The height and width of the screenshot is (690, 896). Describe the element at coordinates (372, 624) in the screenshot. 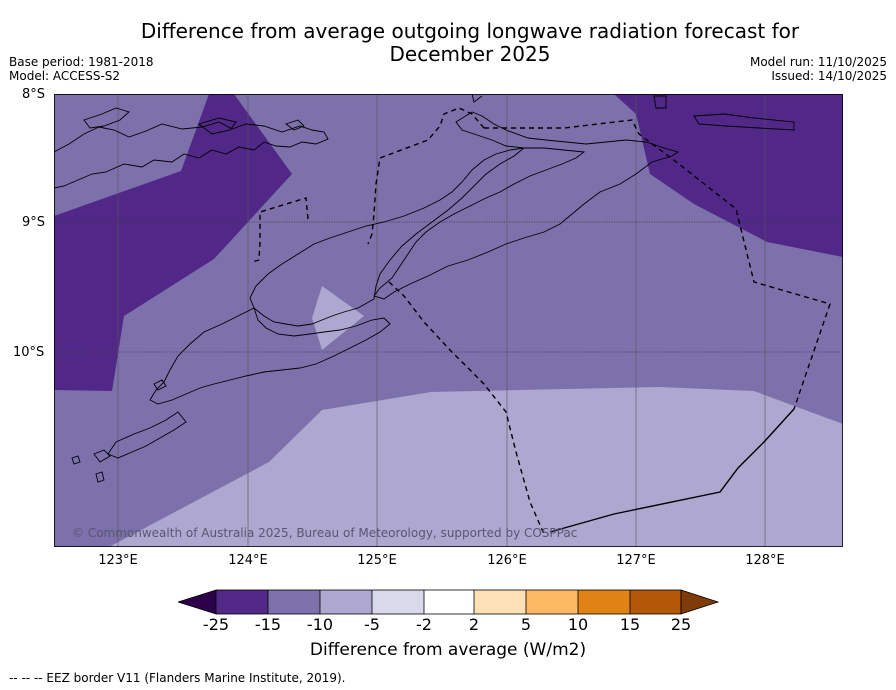

I see `cb-label-3: -5` at that location.